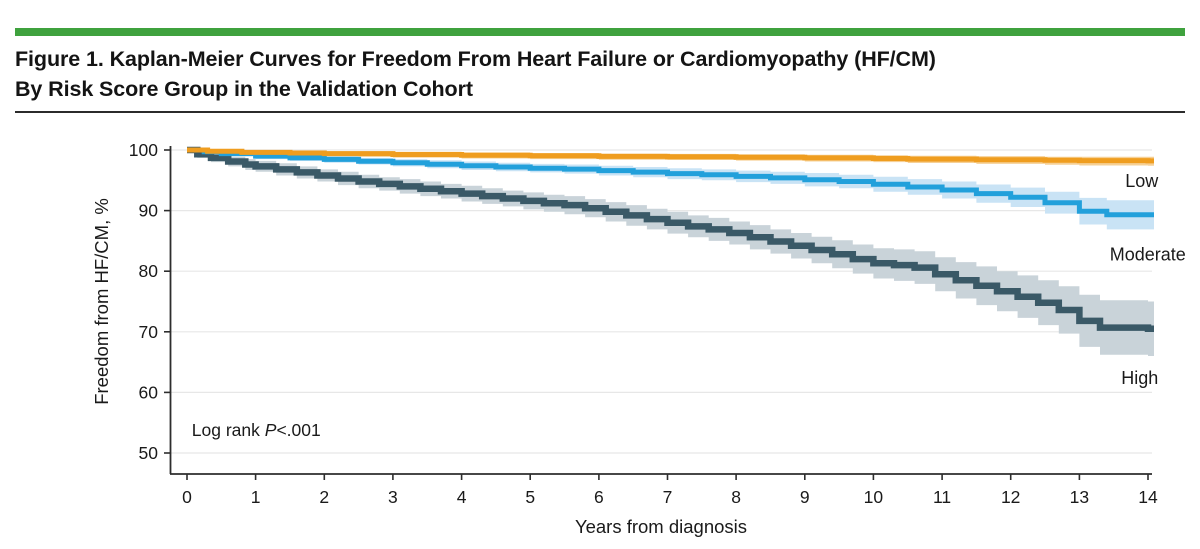  I want to click on x-tick-label: 9, so click(805, 497).